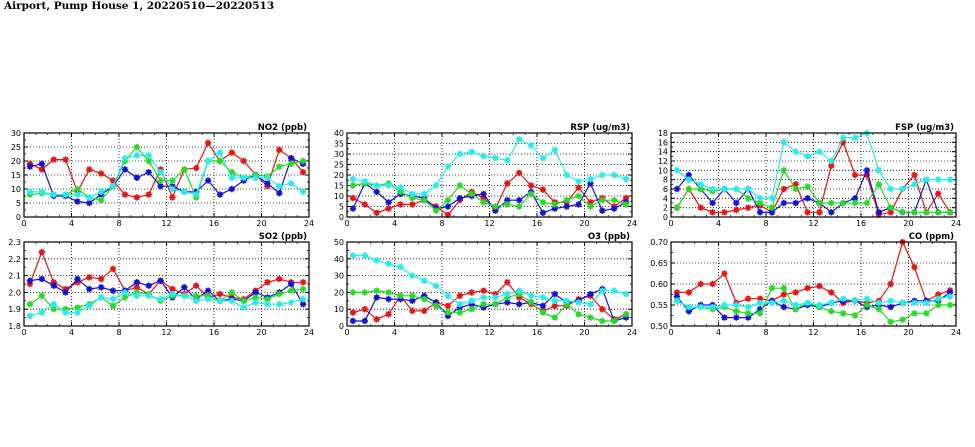 This screenshot has height=447, width=975. I want to click on x-tick-label: 4, so click(394, 223).